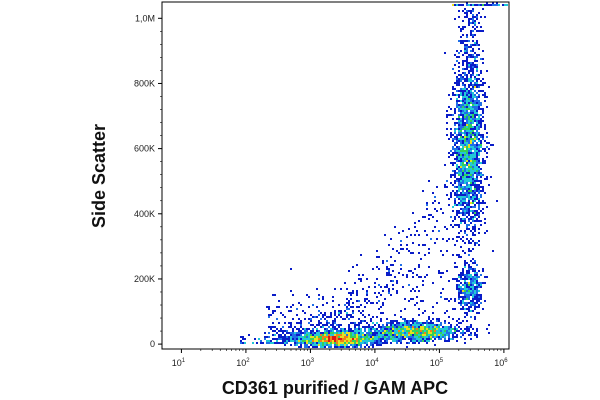  What do you see at coordinates (501, 363) in the screenshot?
I see `x-tick-label: 106` at bounding box center [501, 363].